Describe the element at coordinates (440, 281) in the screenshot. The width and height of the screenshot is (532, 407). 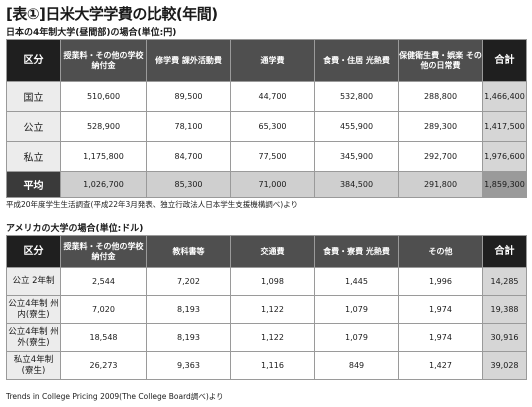
I see `cell-other: 1,996` at that location.